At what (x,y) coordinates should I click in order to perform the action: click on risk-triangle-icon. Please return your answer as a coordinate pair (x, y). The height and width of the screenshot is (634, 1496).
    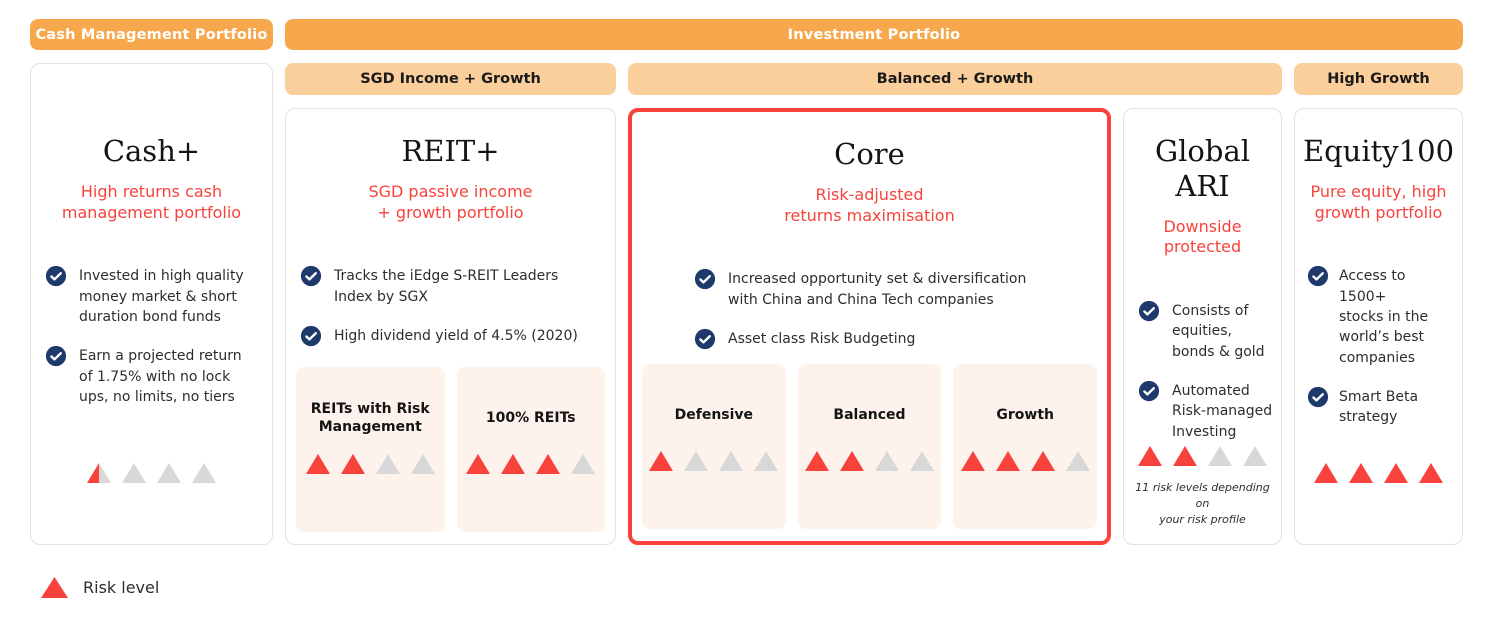
    Looking at the image, I should click on (54, 587).